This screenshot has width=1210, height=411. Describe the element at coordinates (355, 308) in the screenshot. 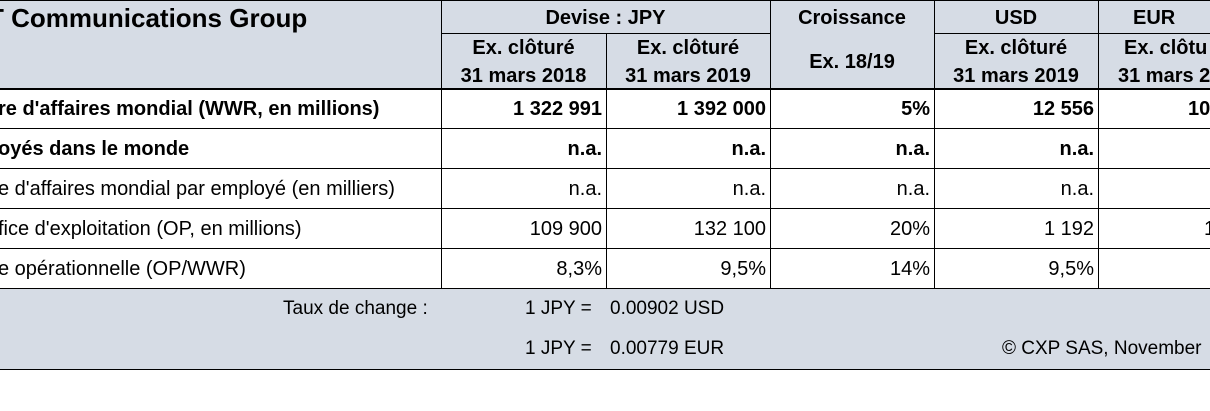

I see `exchange-rate-label: Taux de change :` at that location.